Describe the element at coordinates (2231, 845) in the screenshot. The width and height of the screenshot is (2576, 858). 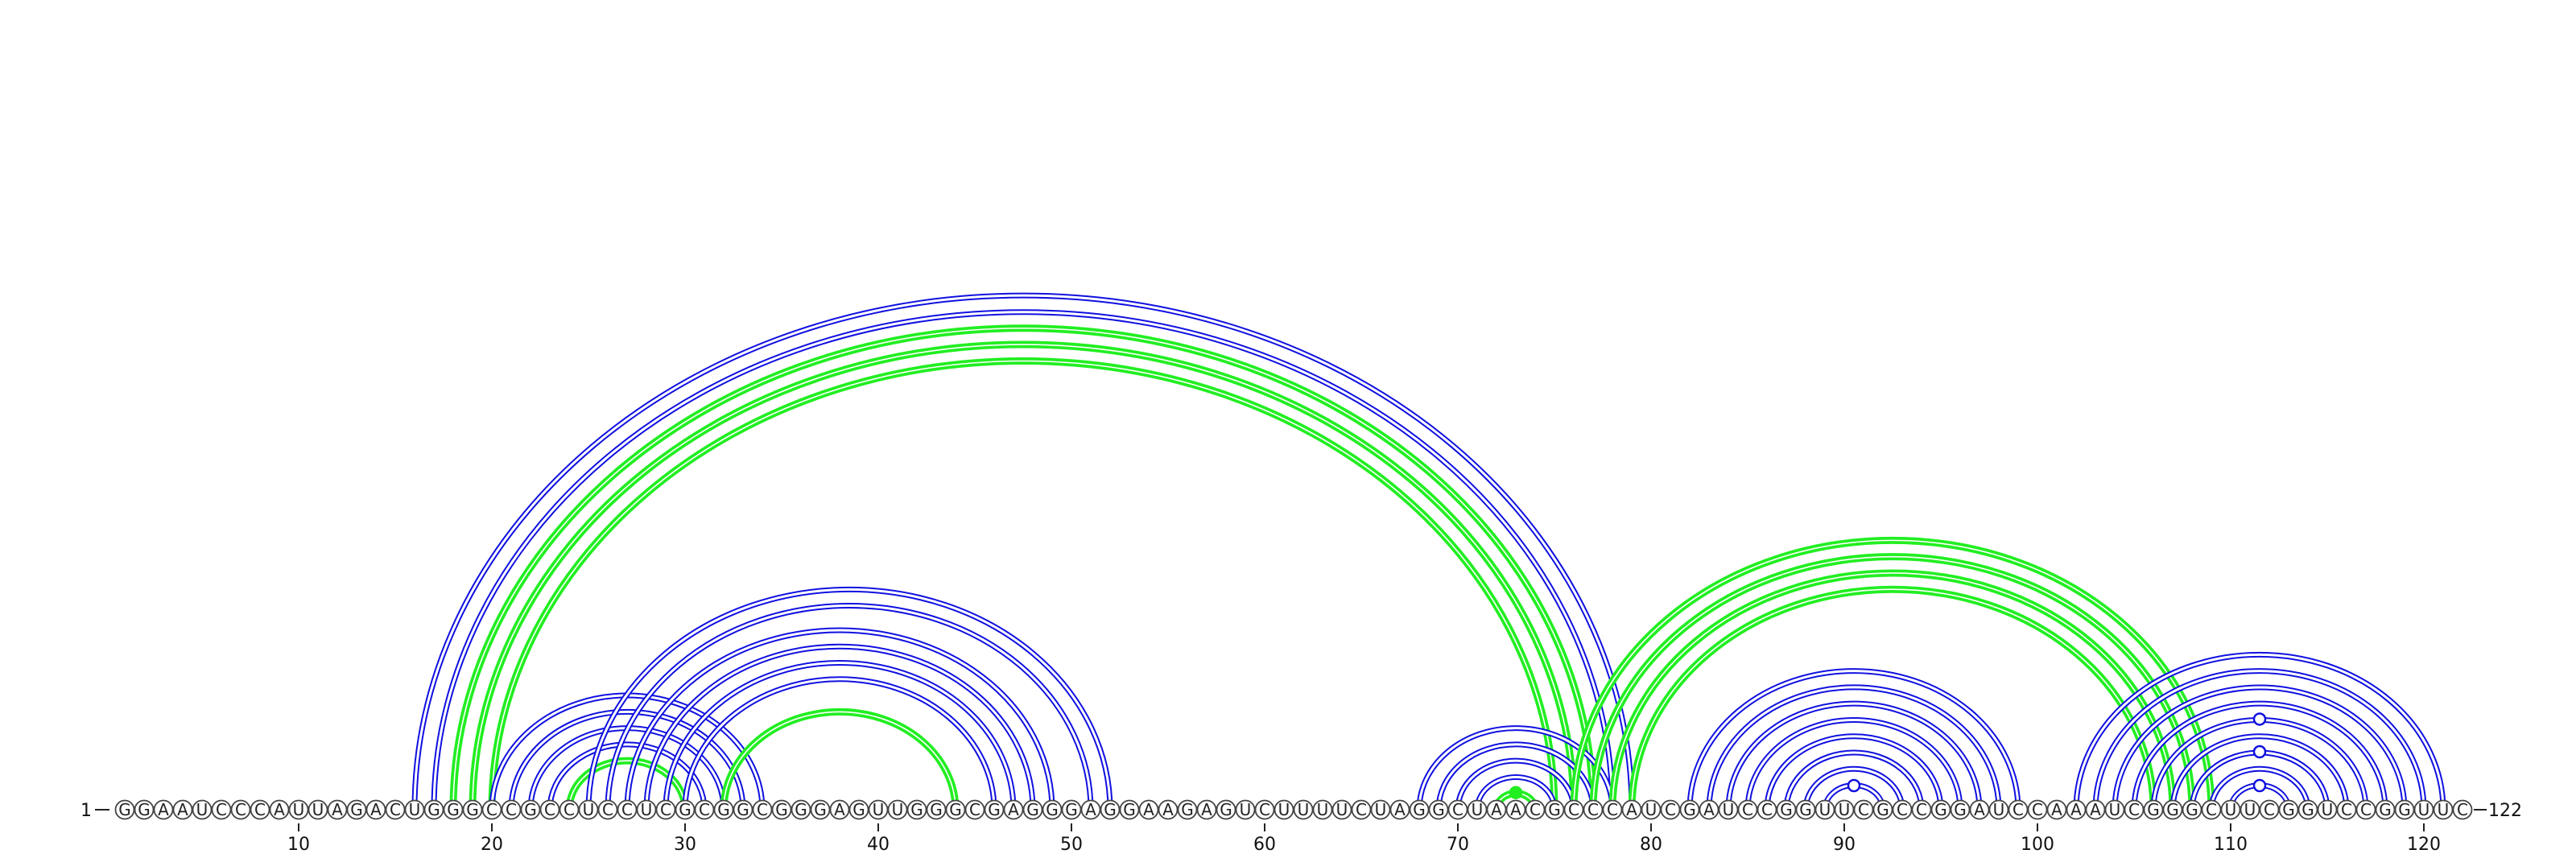
I see `tick-label: 110` at that location.